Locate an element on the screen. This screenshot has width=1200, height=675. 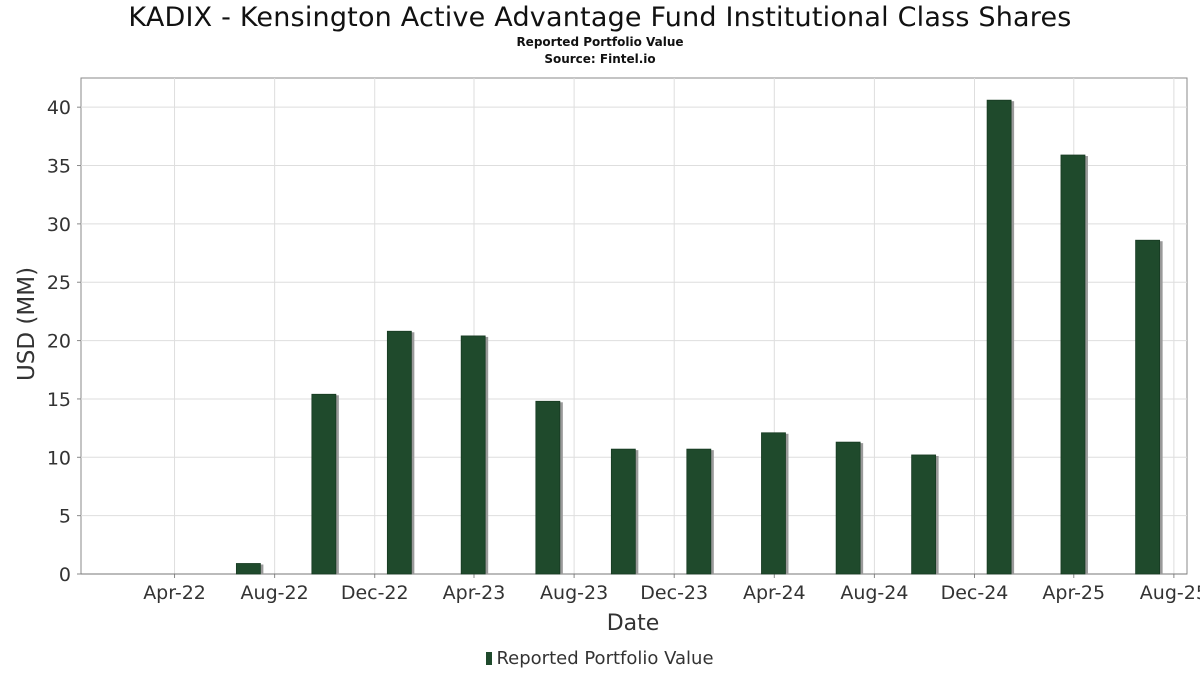
y-tick-label: 40 is located at coordinates (59, 108).